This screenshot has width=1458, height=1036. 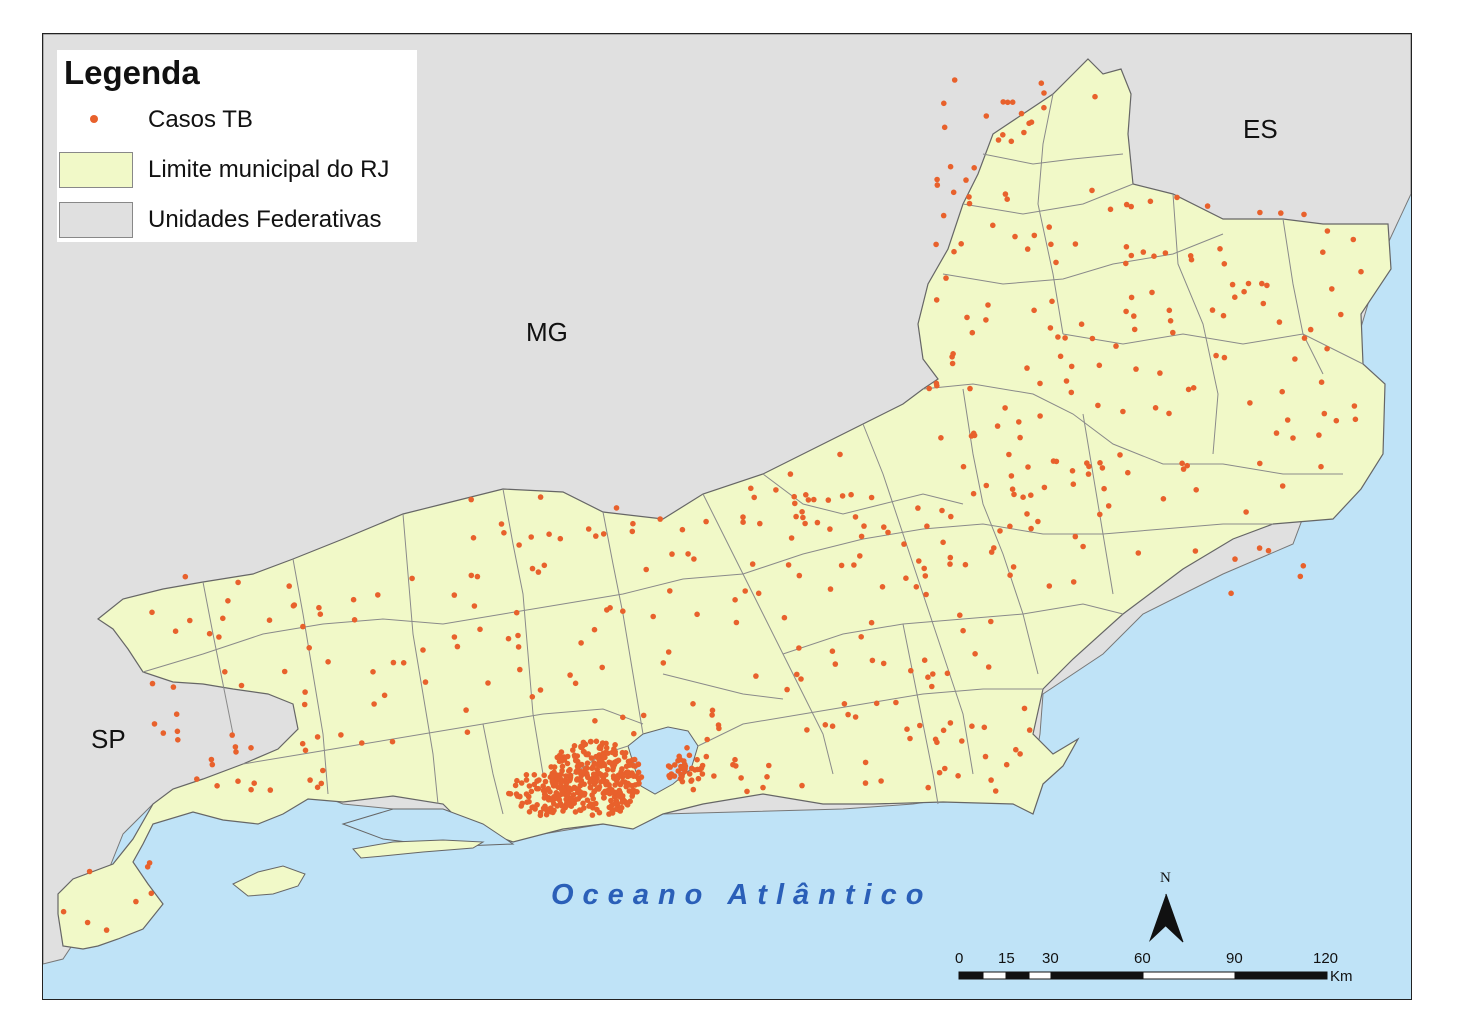 What do you see at coordinates (418, 849) in the screenshot?
I see `marambaia` at bounding box center [418, 849].